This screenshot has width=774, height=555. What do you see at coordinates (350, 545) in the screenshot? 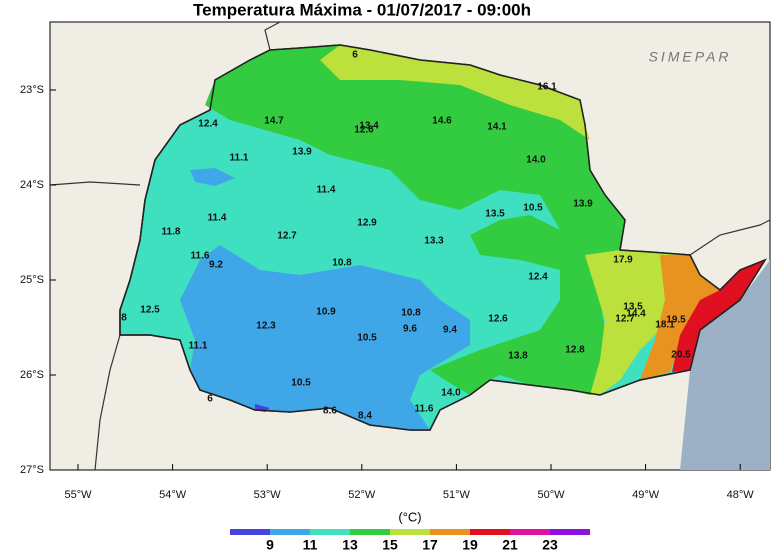
I see `colorbar-label: 13` at bounding box center [350, 545].